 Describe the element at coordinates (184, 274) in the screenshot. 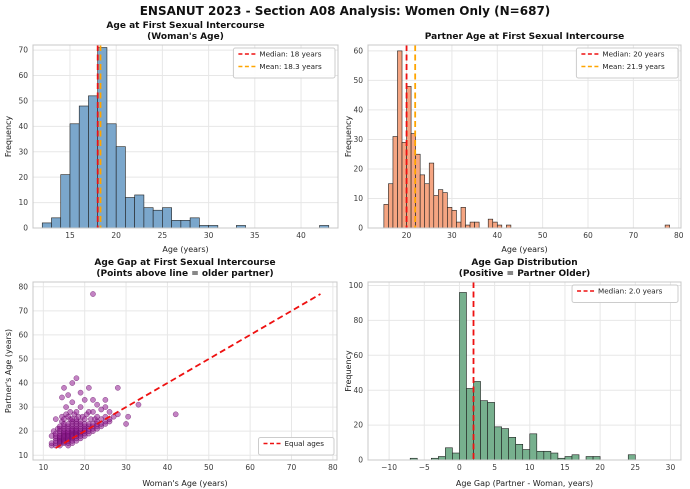

I see `svg-text:(Points above line = older par: (Points above line = older partner)` at that location.